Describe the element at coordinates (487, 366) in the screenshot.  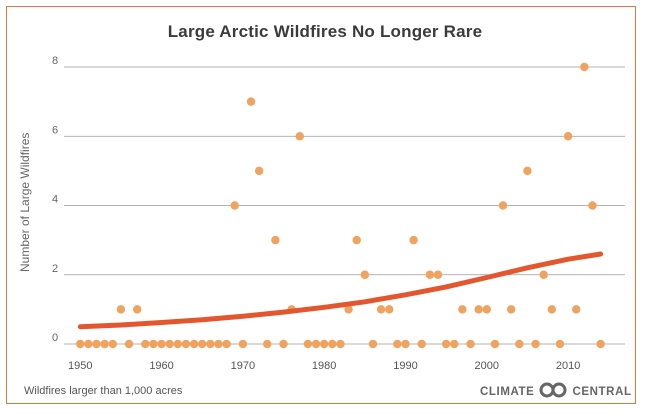
I see `x-tick-label: 2000` at that location.